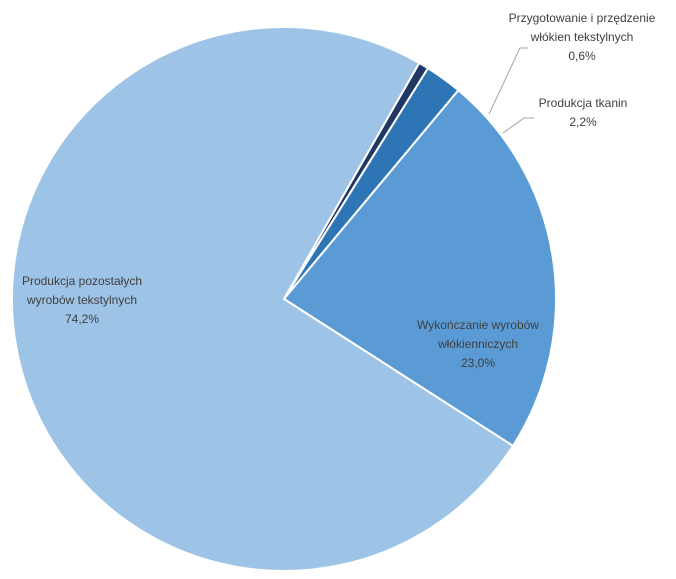 Image resolution: width=676 pixels, height=579 pixels. Describe the element at coordinates (478, 363) in the screenshot. I see `slice-value-label: 23,0%` at that location.